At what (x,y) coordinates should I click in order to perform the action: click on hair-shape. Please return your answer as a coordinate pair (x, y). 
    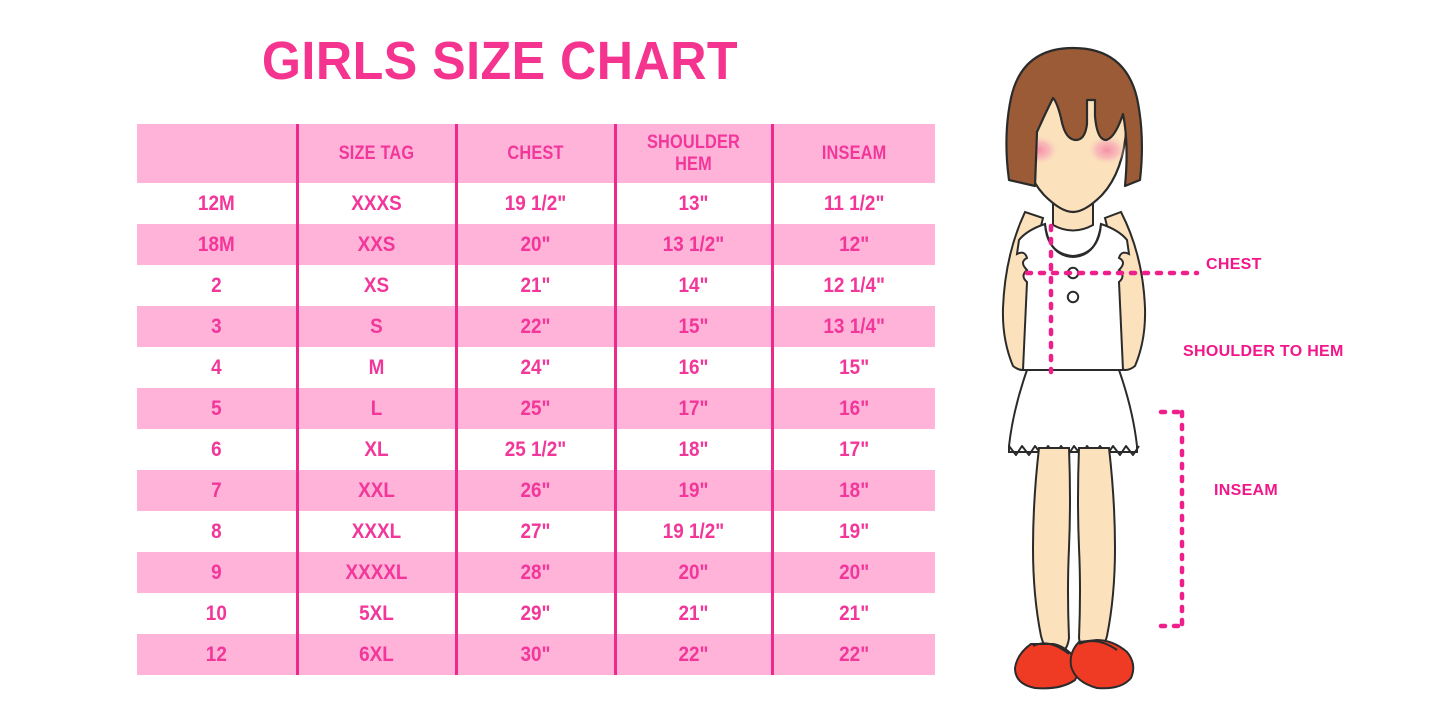
    Looking at the image, I should click on (1074, 117).